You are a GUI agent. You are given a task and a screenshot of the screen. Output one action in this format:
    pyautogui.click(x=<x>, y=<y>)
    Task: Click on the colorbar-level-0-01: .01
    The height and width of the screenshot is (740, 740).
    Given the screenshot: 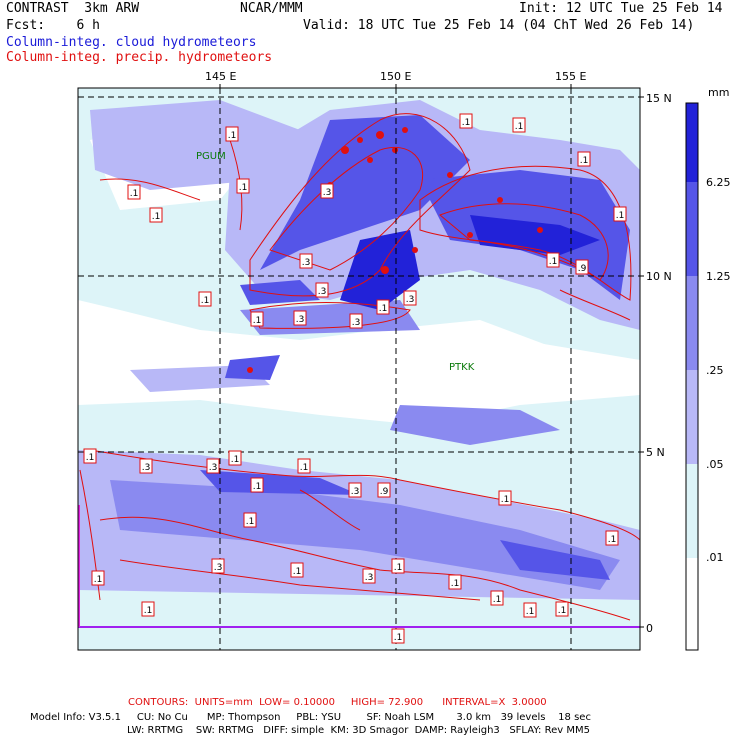 What is the action you would take?
    pyautogui.click(x=715, y=557)
    